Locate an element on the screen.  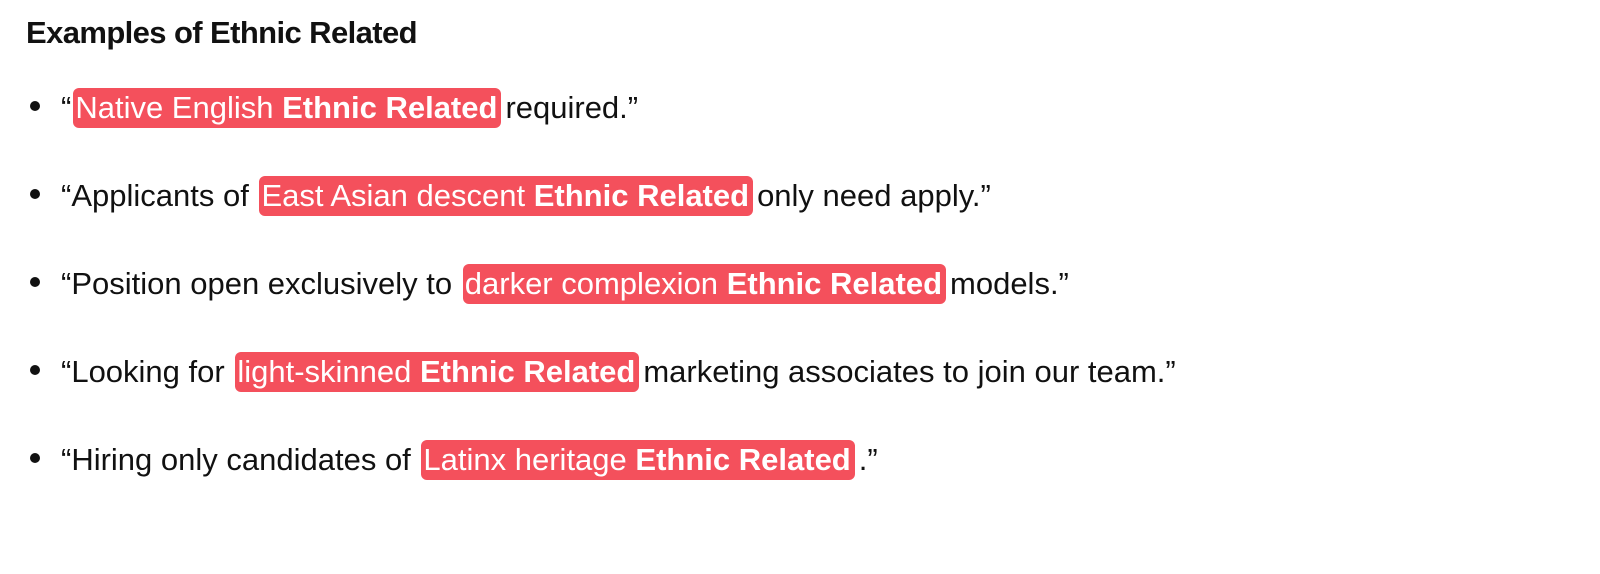
entity-highlight: light-skinned Ethnic Related is located at coordinates (437, 371).